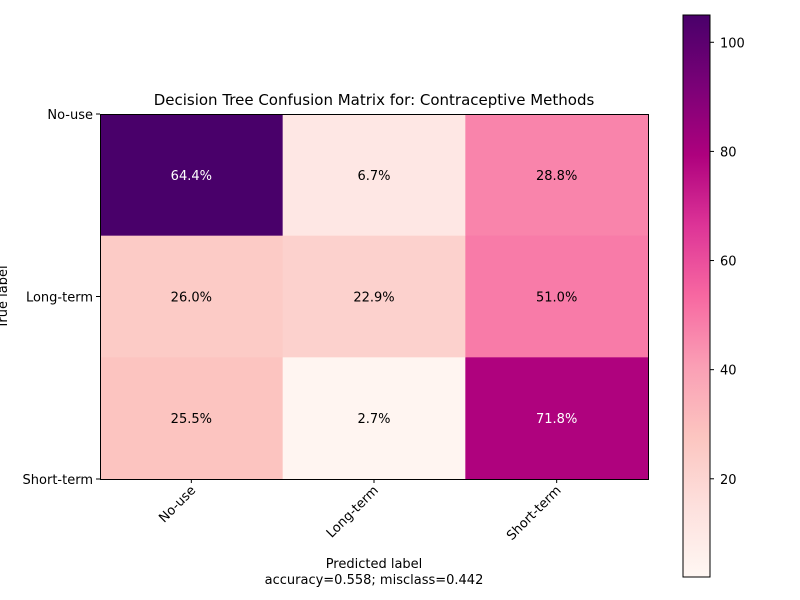 The image size is (800, 600). What do you see at coordinates (177, 504) in the screenshot?
I see `x-tick-label: No-use` at bounding box center [177, 504].